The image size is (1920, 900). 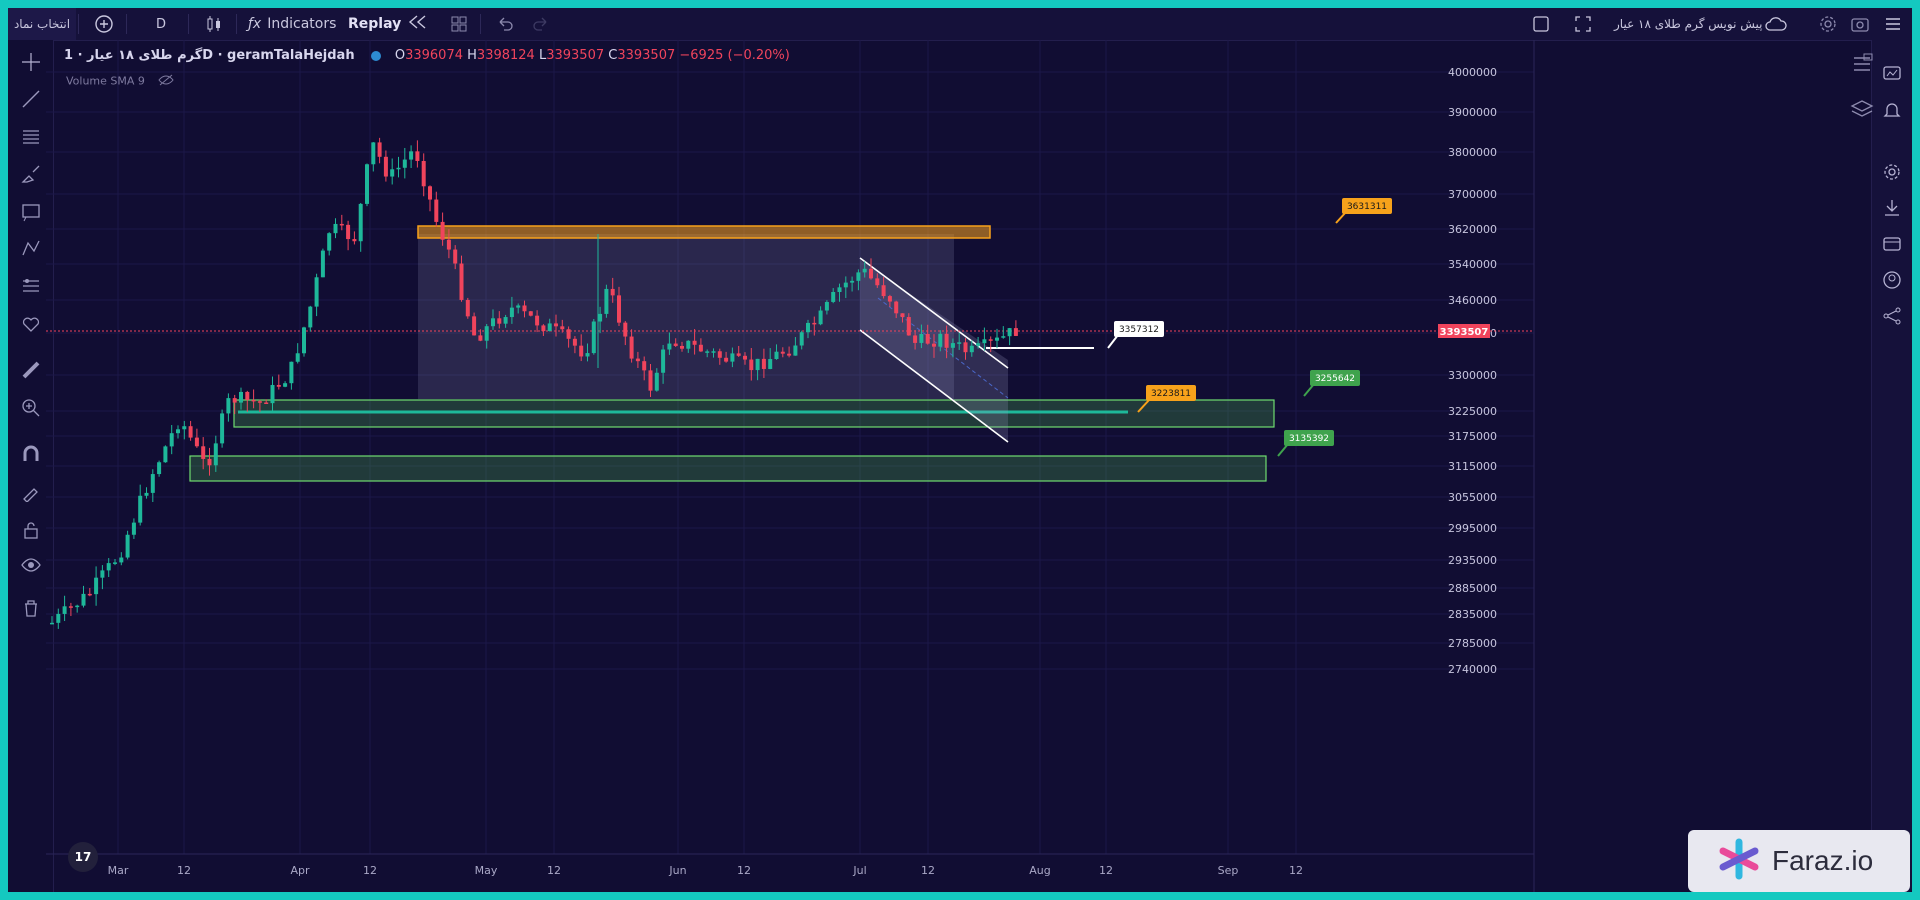 What do you see at coordinates (541, 24) in the screenshot?
I see `redo-icon` at bounding box center [541, 24].